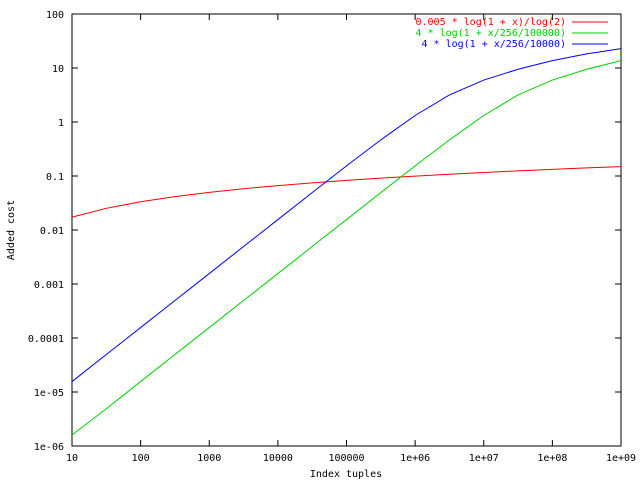 The width and height of the screenshot is (640, 480). I want to click on legend-label-1: 0.005 * log(1 + x)/log(2), so click(490, 22).